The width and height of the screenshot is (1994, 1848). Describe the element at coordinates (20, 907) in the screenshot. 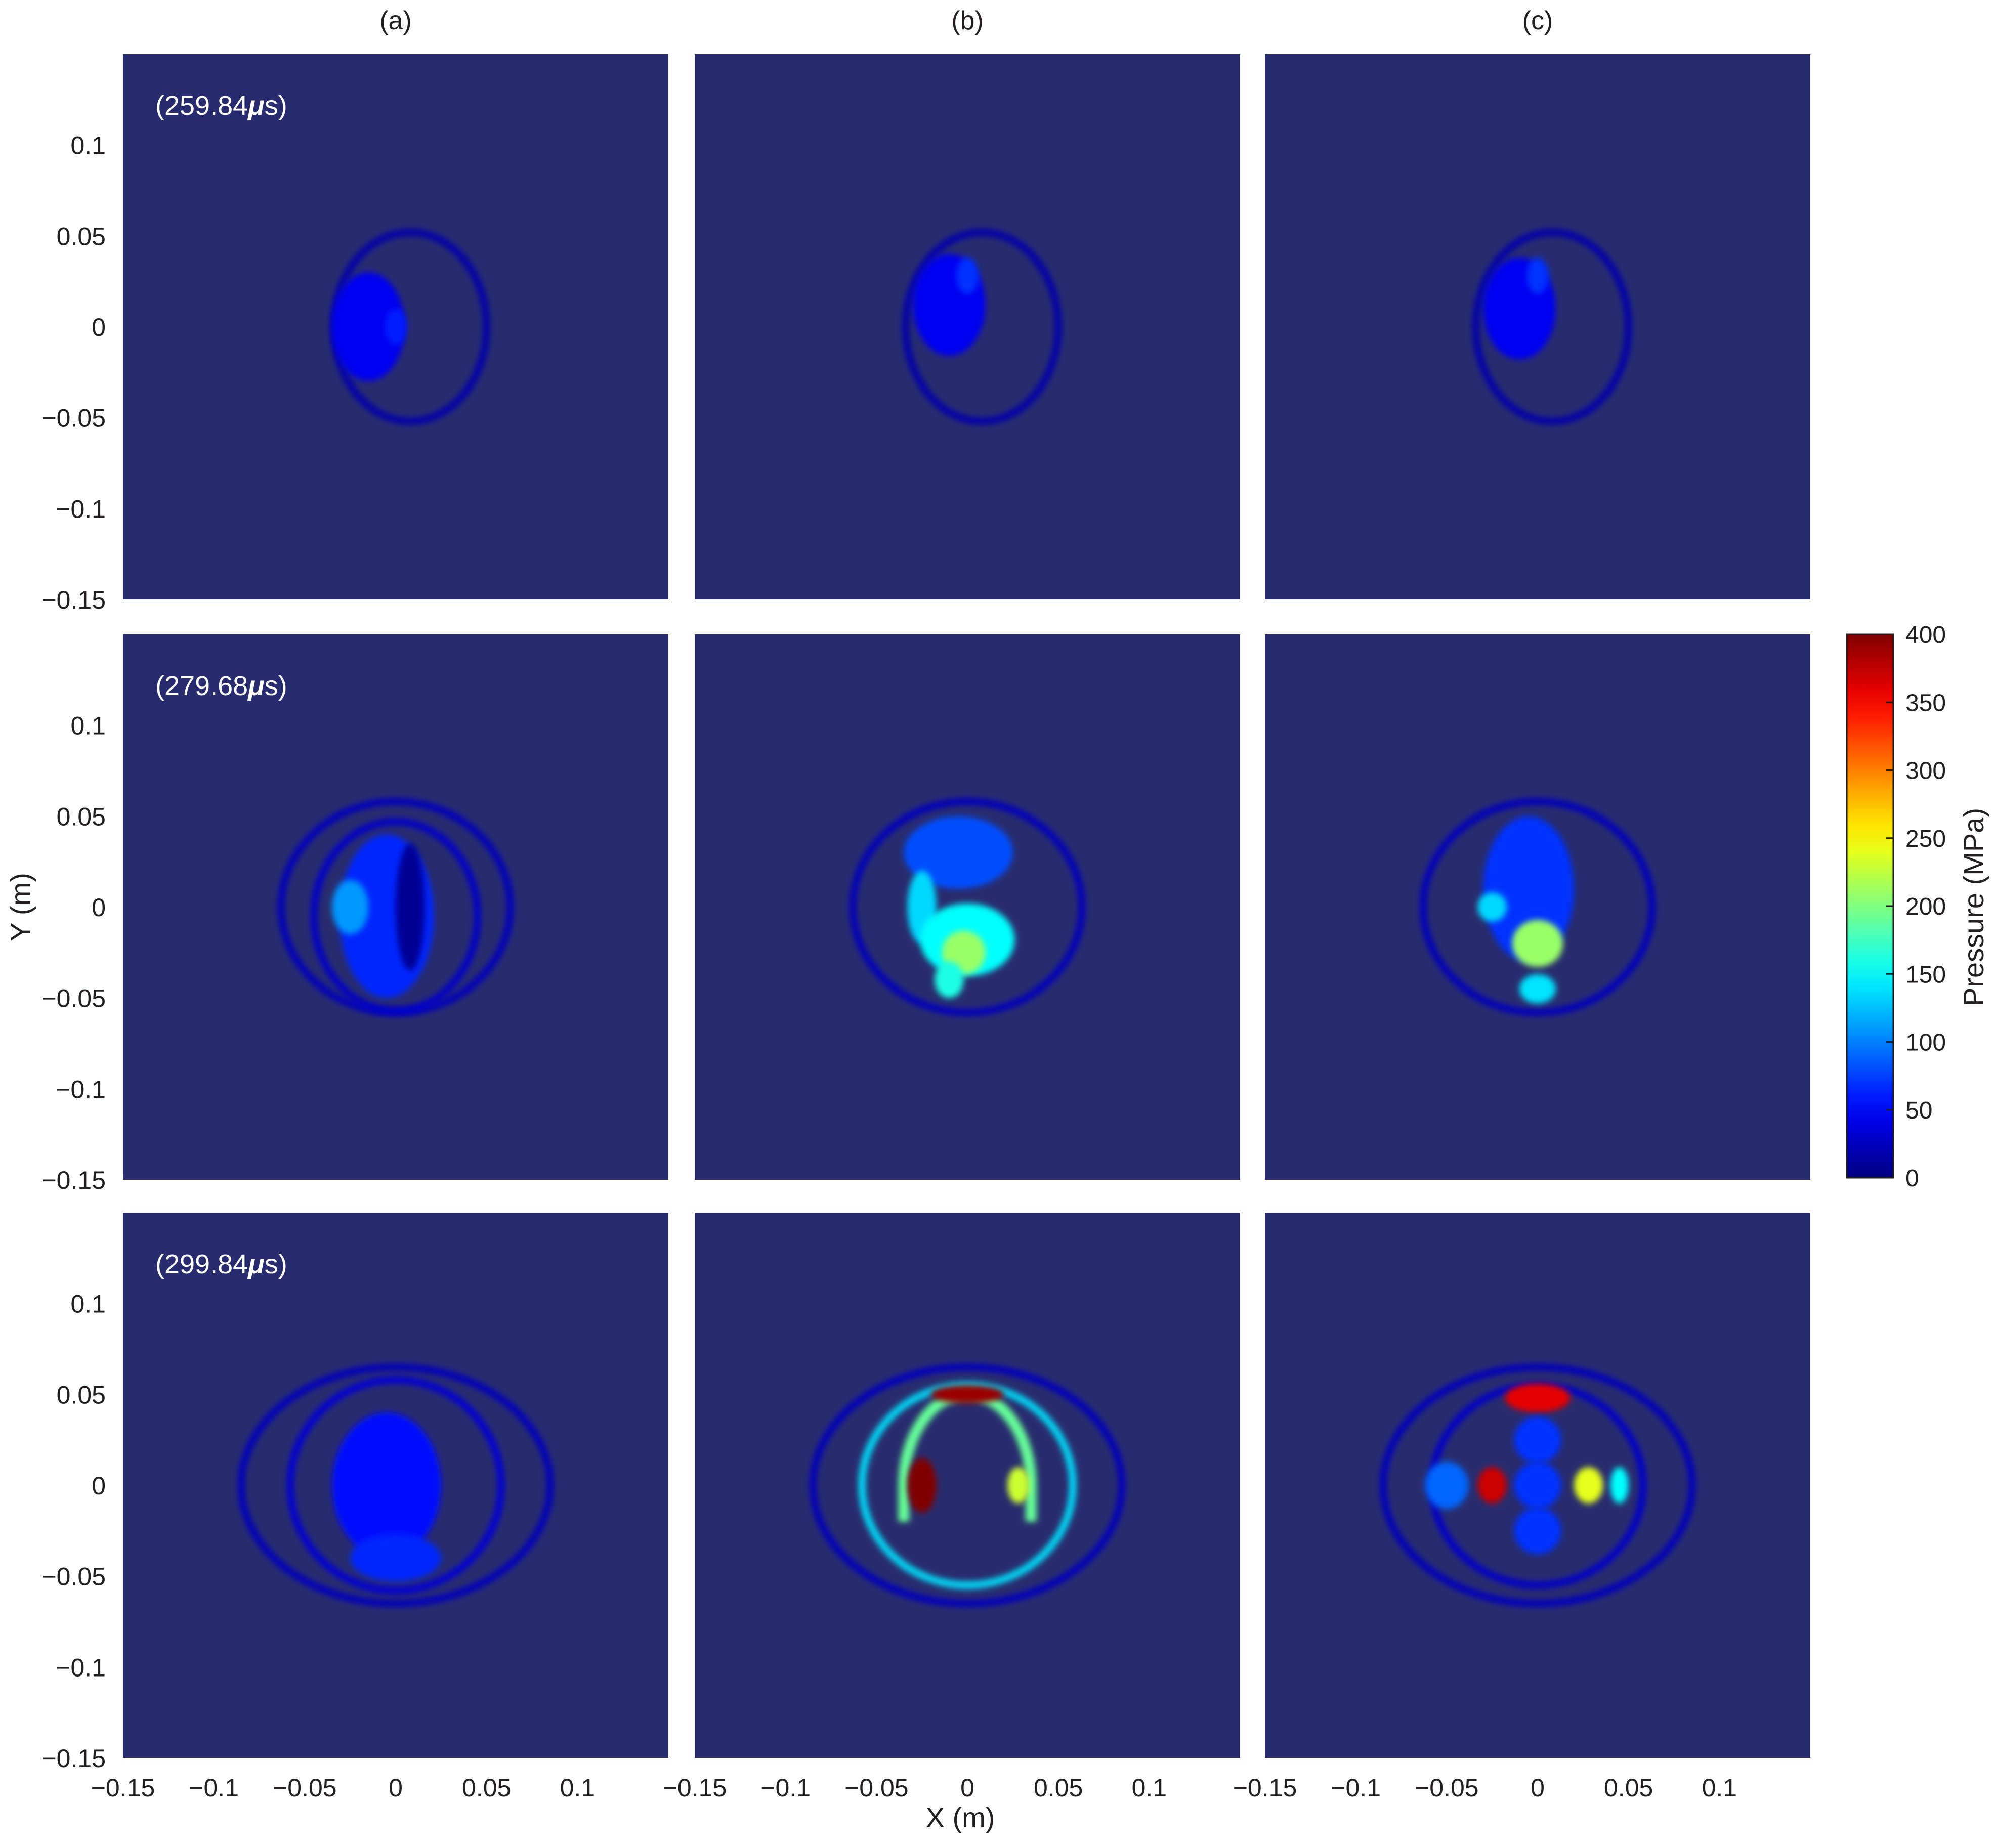

I see `y-axis-label: Y (m)` at that location.